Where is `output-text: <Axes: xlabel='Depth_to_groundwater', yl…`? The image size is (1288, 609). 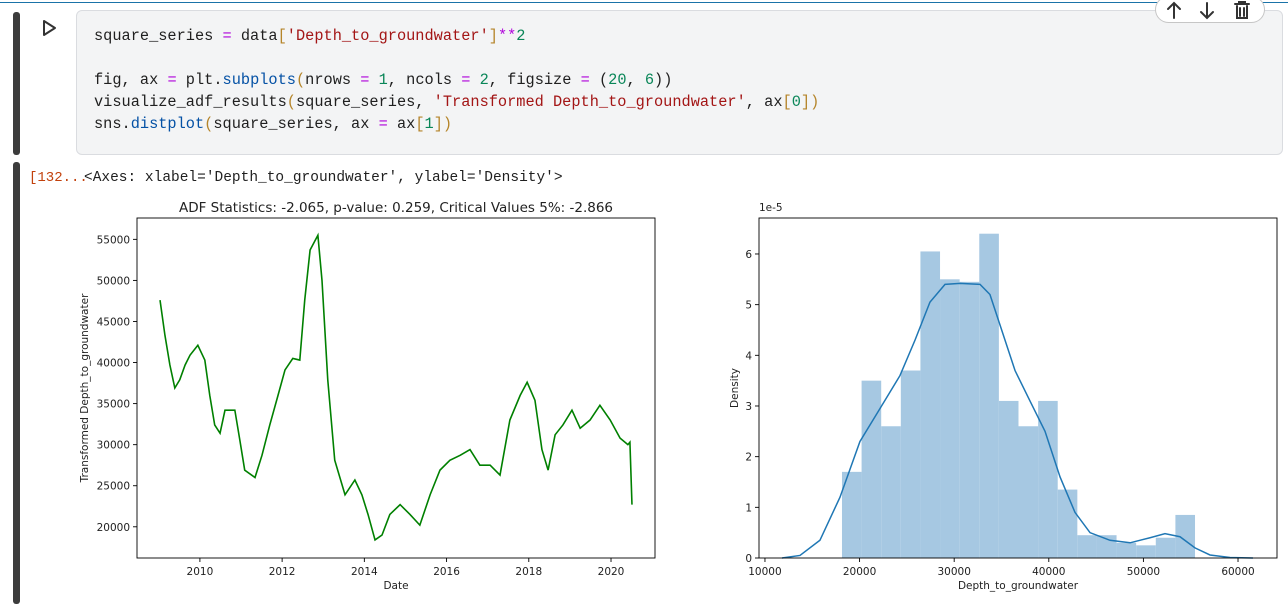 output-text: <Axes: xlabel='Depth_to_groundwater', yl… is located at coordinates (323, 178).